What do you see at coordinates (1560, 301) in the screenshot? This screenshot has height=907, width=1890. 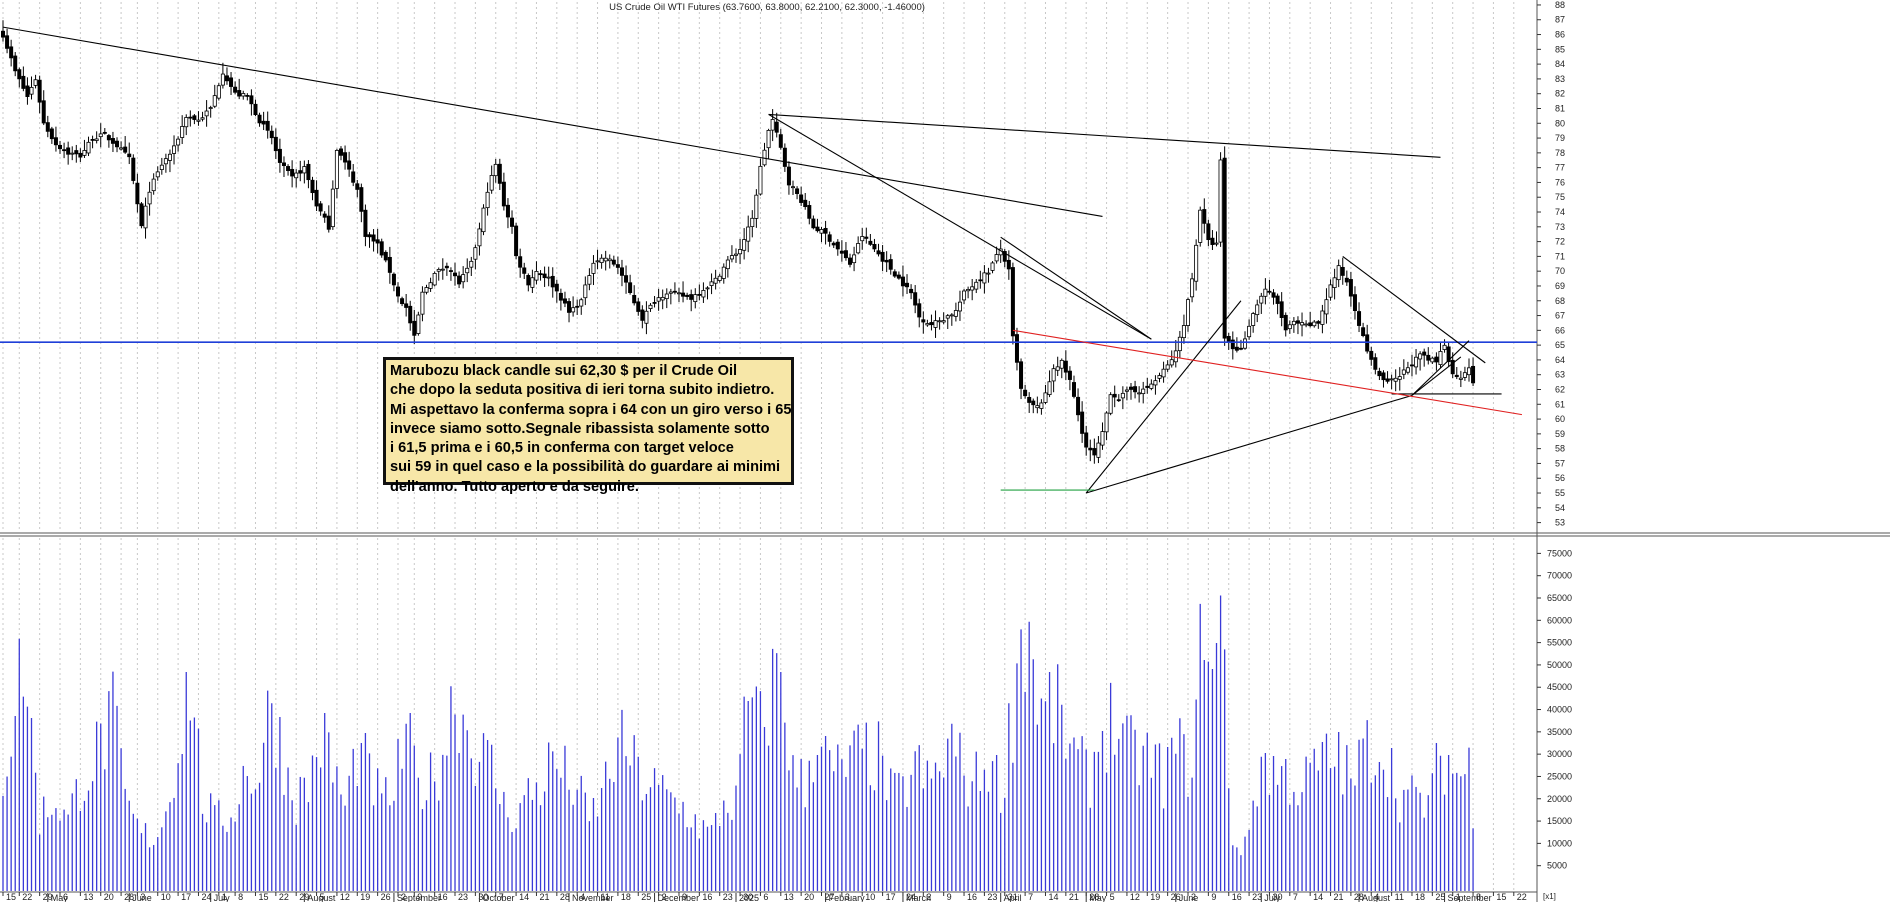 I see `price-tick-label: 68` at bounding box center [1560, 301].